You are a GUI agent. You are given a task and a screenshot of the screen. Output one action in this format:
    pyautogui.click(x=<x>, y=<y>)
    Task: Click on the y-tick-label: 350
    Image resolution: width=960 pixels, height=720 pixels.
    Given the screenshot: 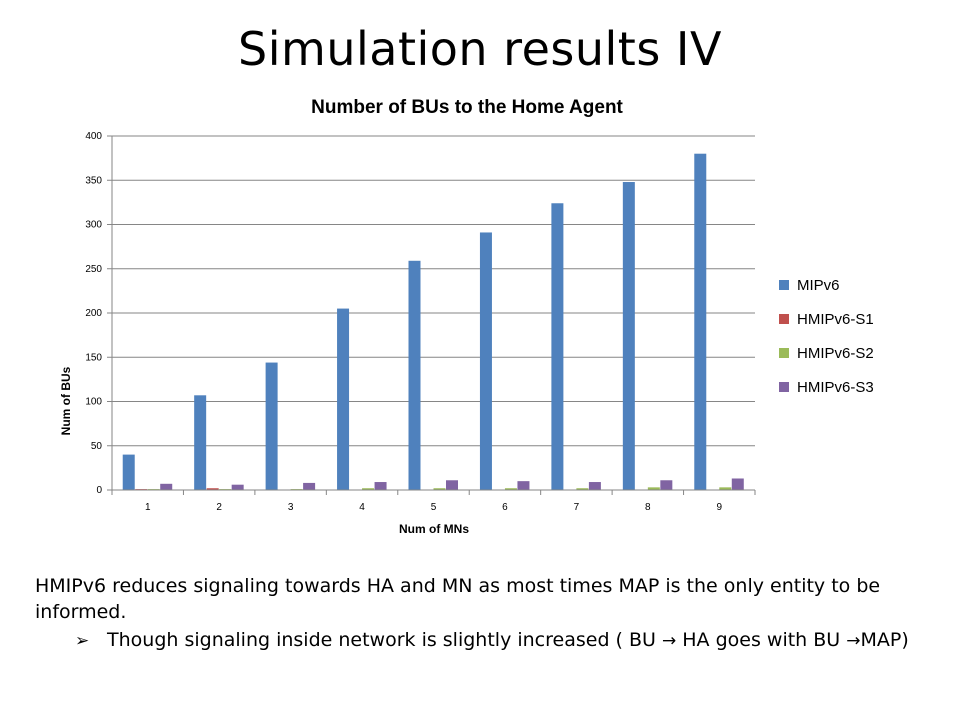 What is the action you would take?
    pyautogui.click(x=93, y=180)
    